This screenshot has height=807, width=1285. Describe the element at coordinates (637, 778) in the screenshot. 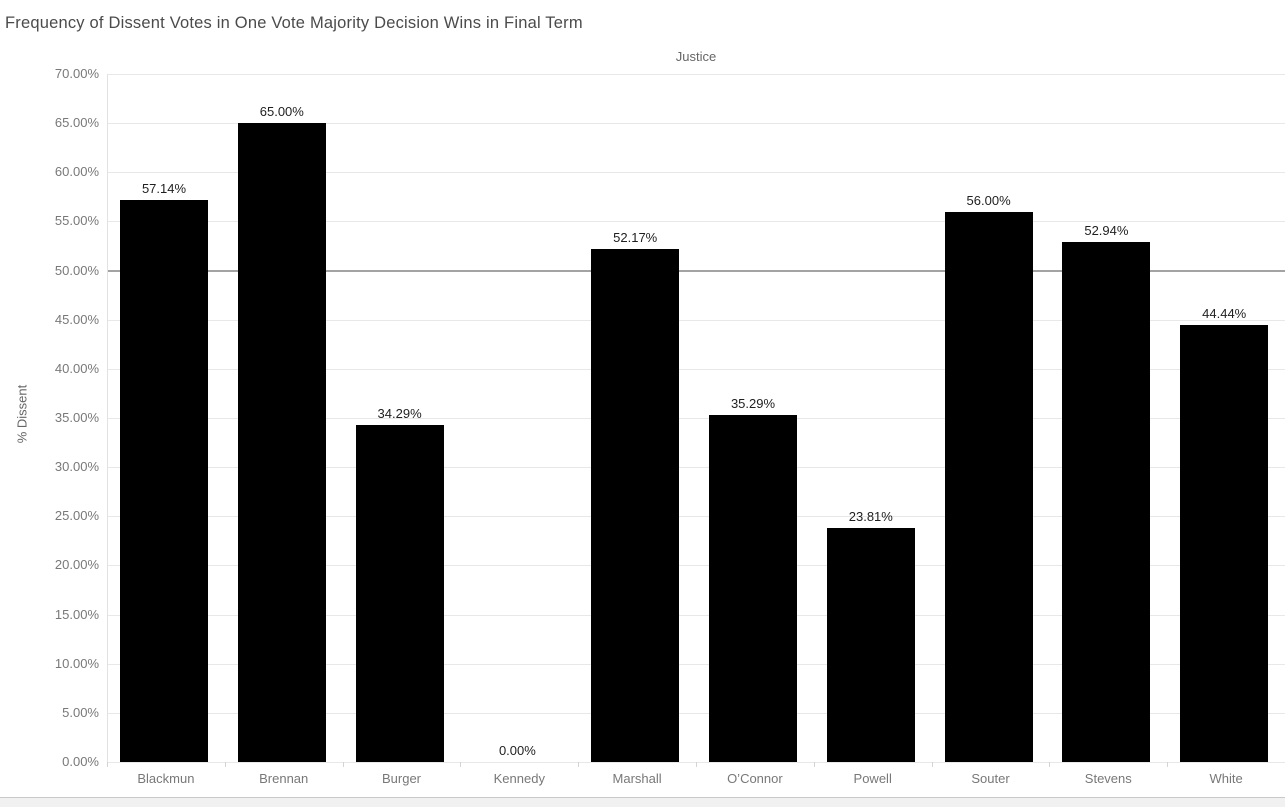

I see `x-axis-label-marshall: Marshall` at that location.